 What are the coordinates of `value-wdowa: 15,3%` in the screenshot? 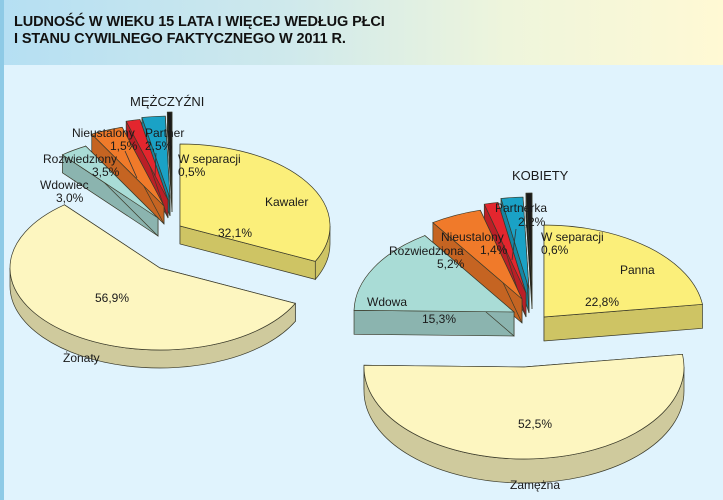 It's located at (439, 319).